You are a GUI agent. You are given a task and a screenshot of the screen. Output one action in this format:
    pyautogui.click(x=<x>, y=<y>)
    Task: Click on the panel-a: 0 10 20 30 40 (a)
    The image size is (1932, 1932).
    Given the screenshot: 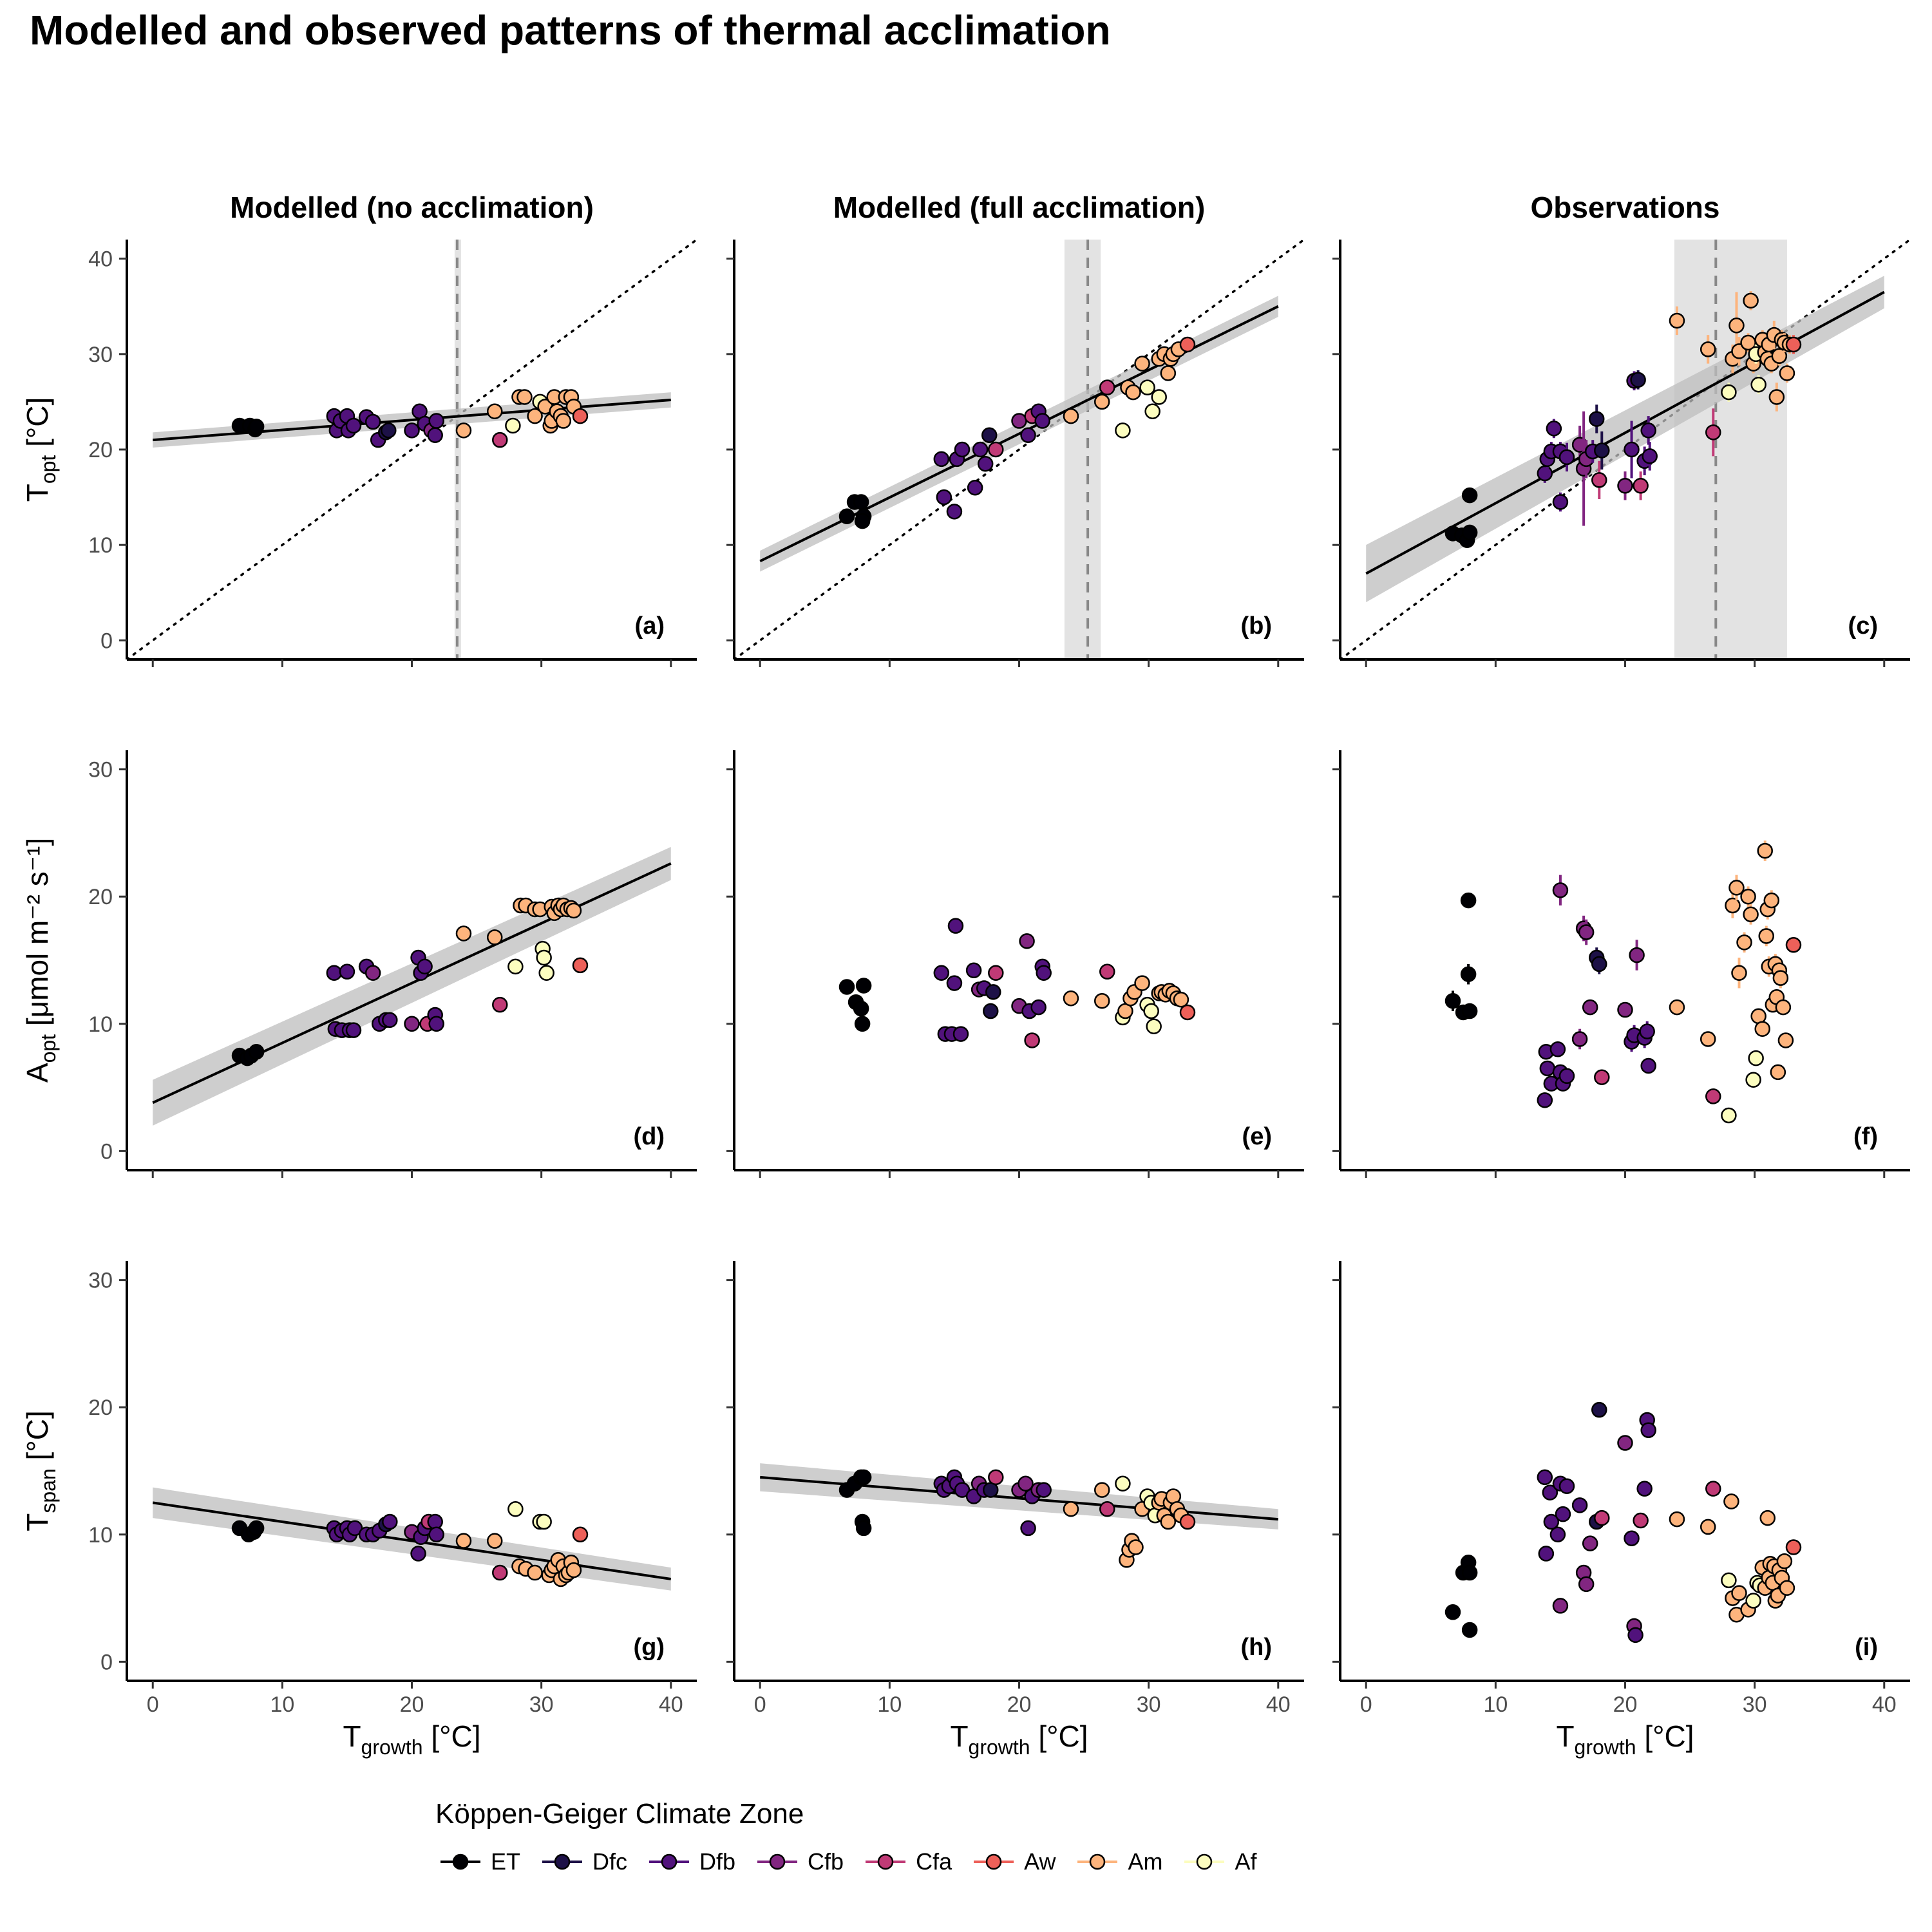 What is the action you would take?
    pyautogui.click(x=393, y=453)
    